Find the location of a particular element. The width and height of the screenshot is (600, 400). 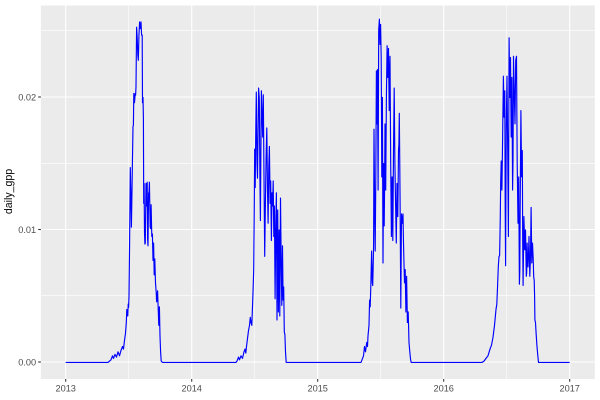

svg-text: 2016 is located at coordinates (443, 389).